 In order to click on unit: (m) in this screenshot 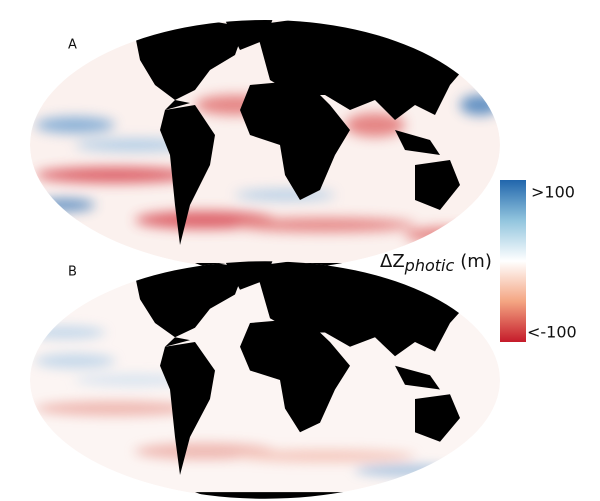, I will do `click(476, 261)`.